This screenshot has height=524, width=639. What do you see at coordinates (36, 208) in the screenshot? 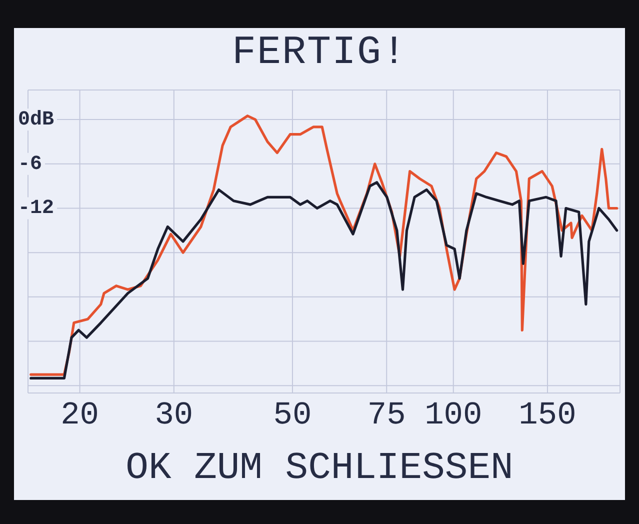
I see `y-tick-label: -12` at bounding box center [36, 208].